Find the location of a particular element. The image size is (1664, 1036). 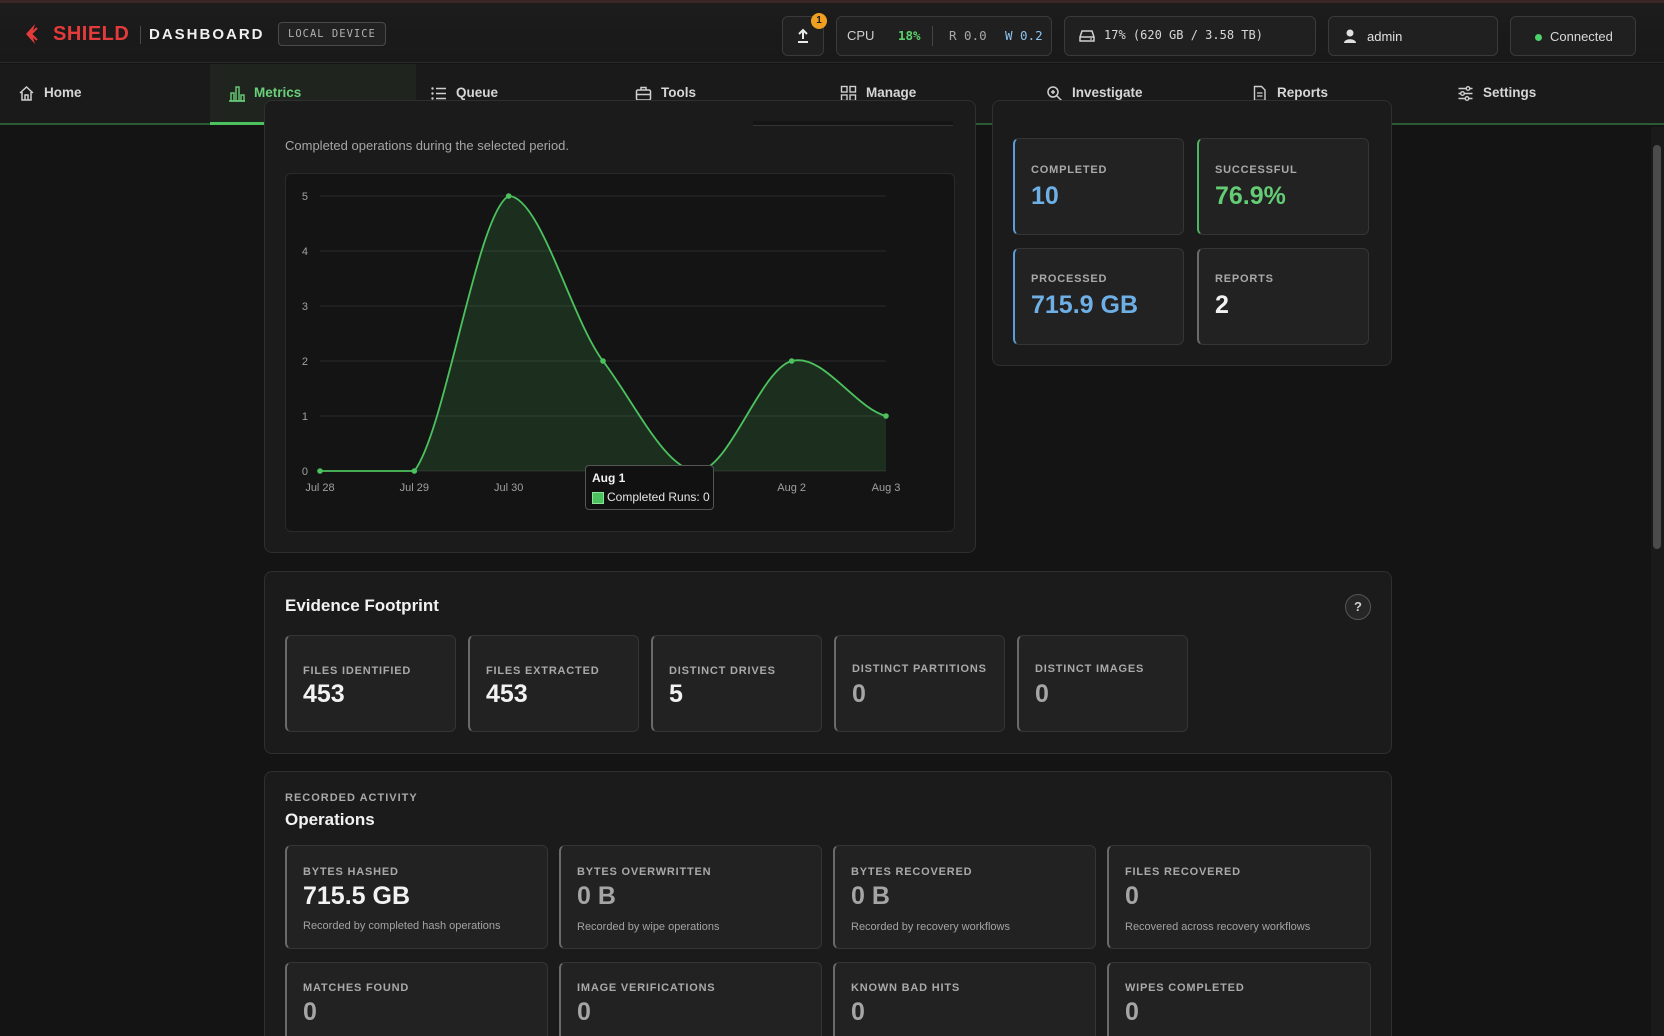

window-top-strip is located at coordinates (832, 1).